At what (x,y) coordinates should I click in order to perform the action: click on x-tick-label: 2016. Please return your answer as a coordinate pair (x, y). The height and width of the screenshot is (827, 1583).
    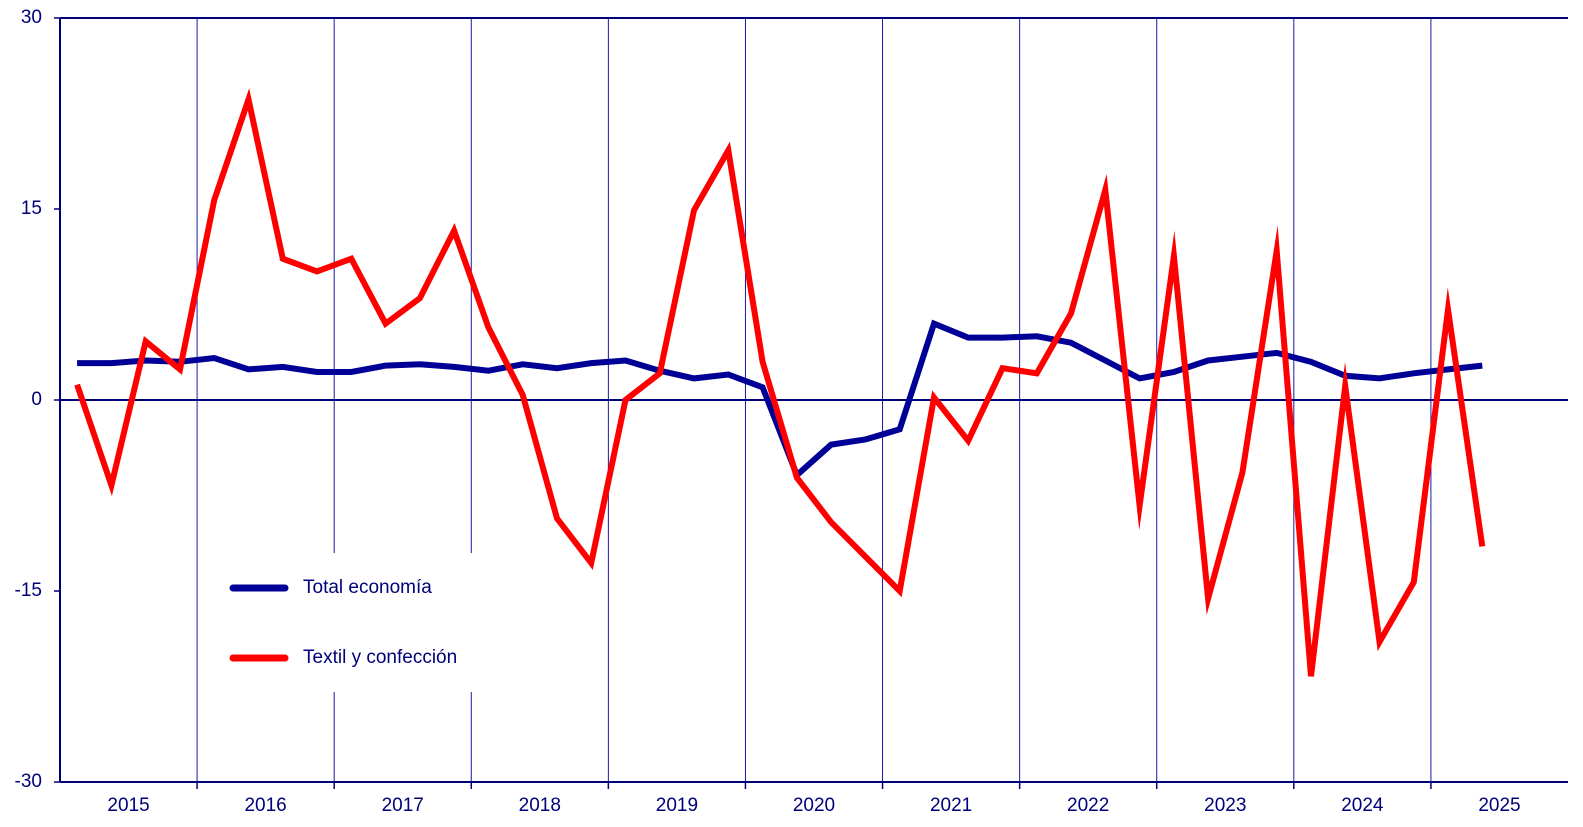
    Looking at the image, I should click on (265, 805).